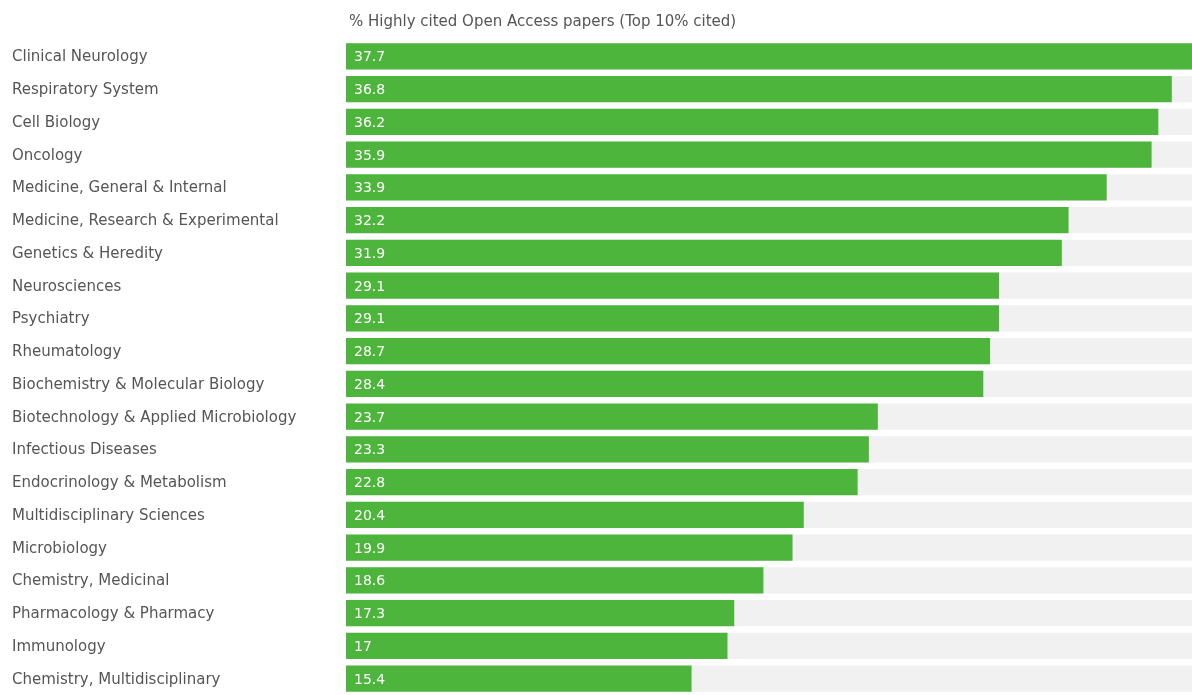  Describe the element at coordinates (85, 89) in the screenshot. I see `y-tick-label: Respiratory System` at that location.